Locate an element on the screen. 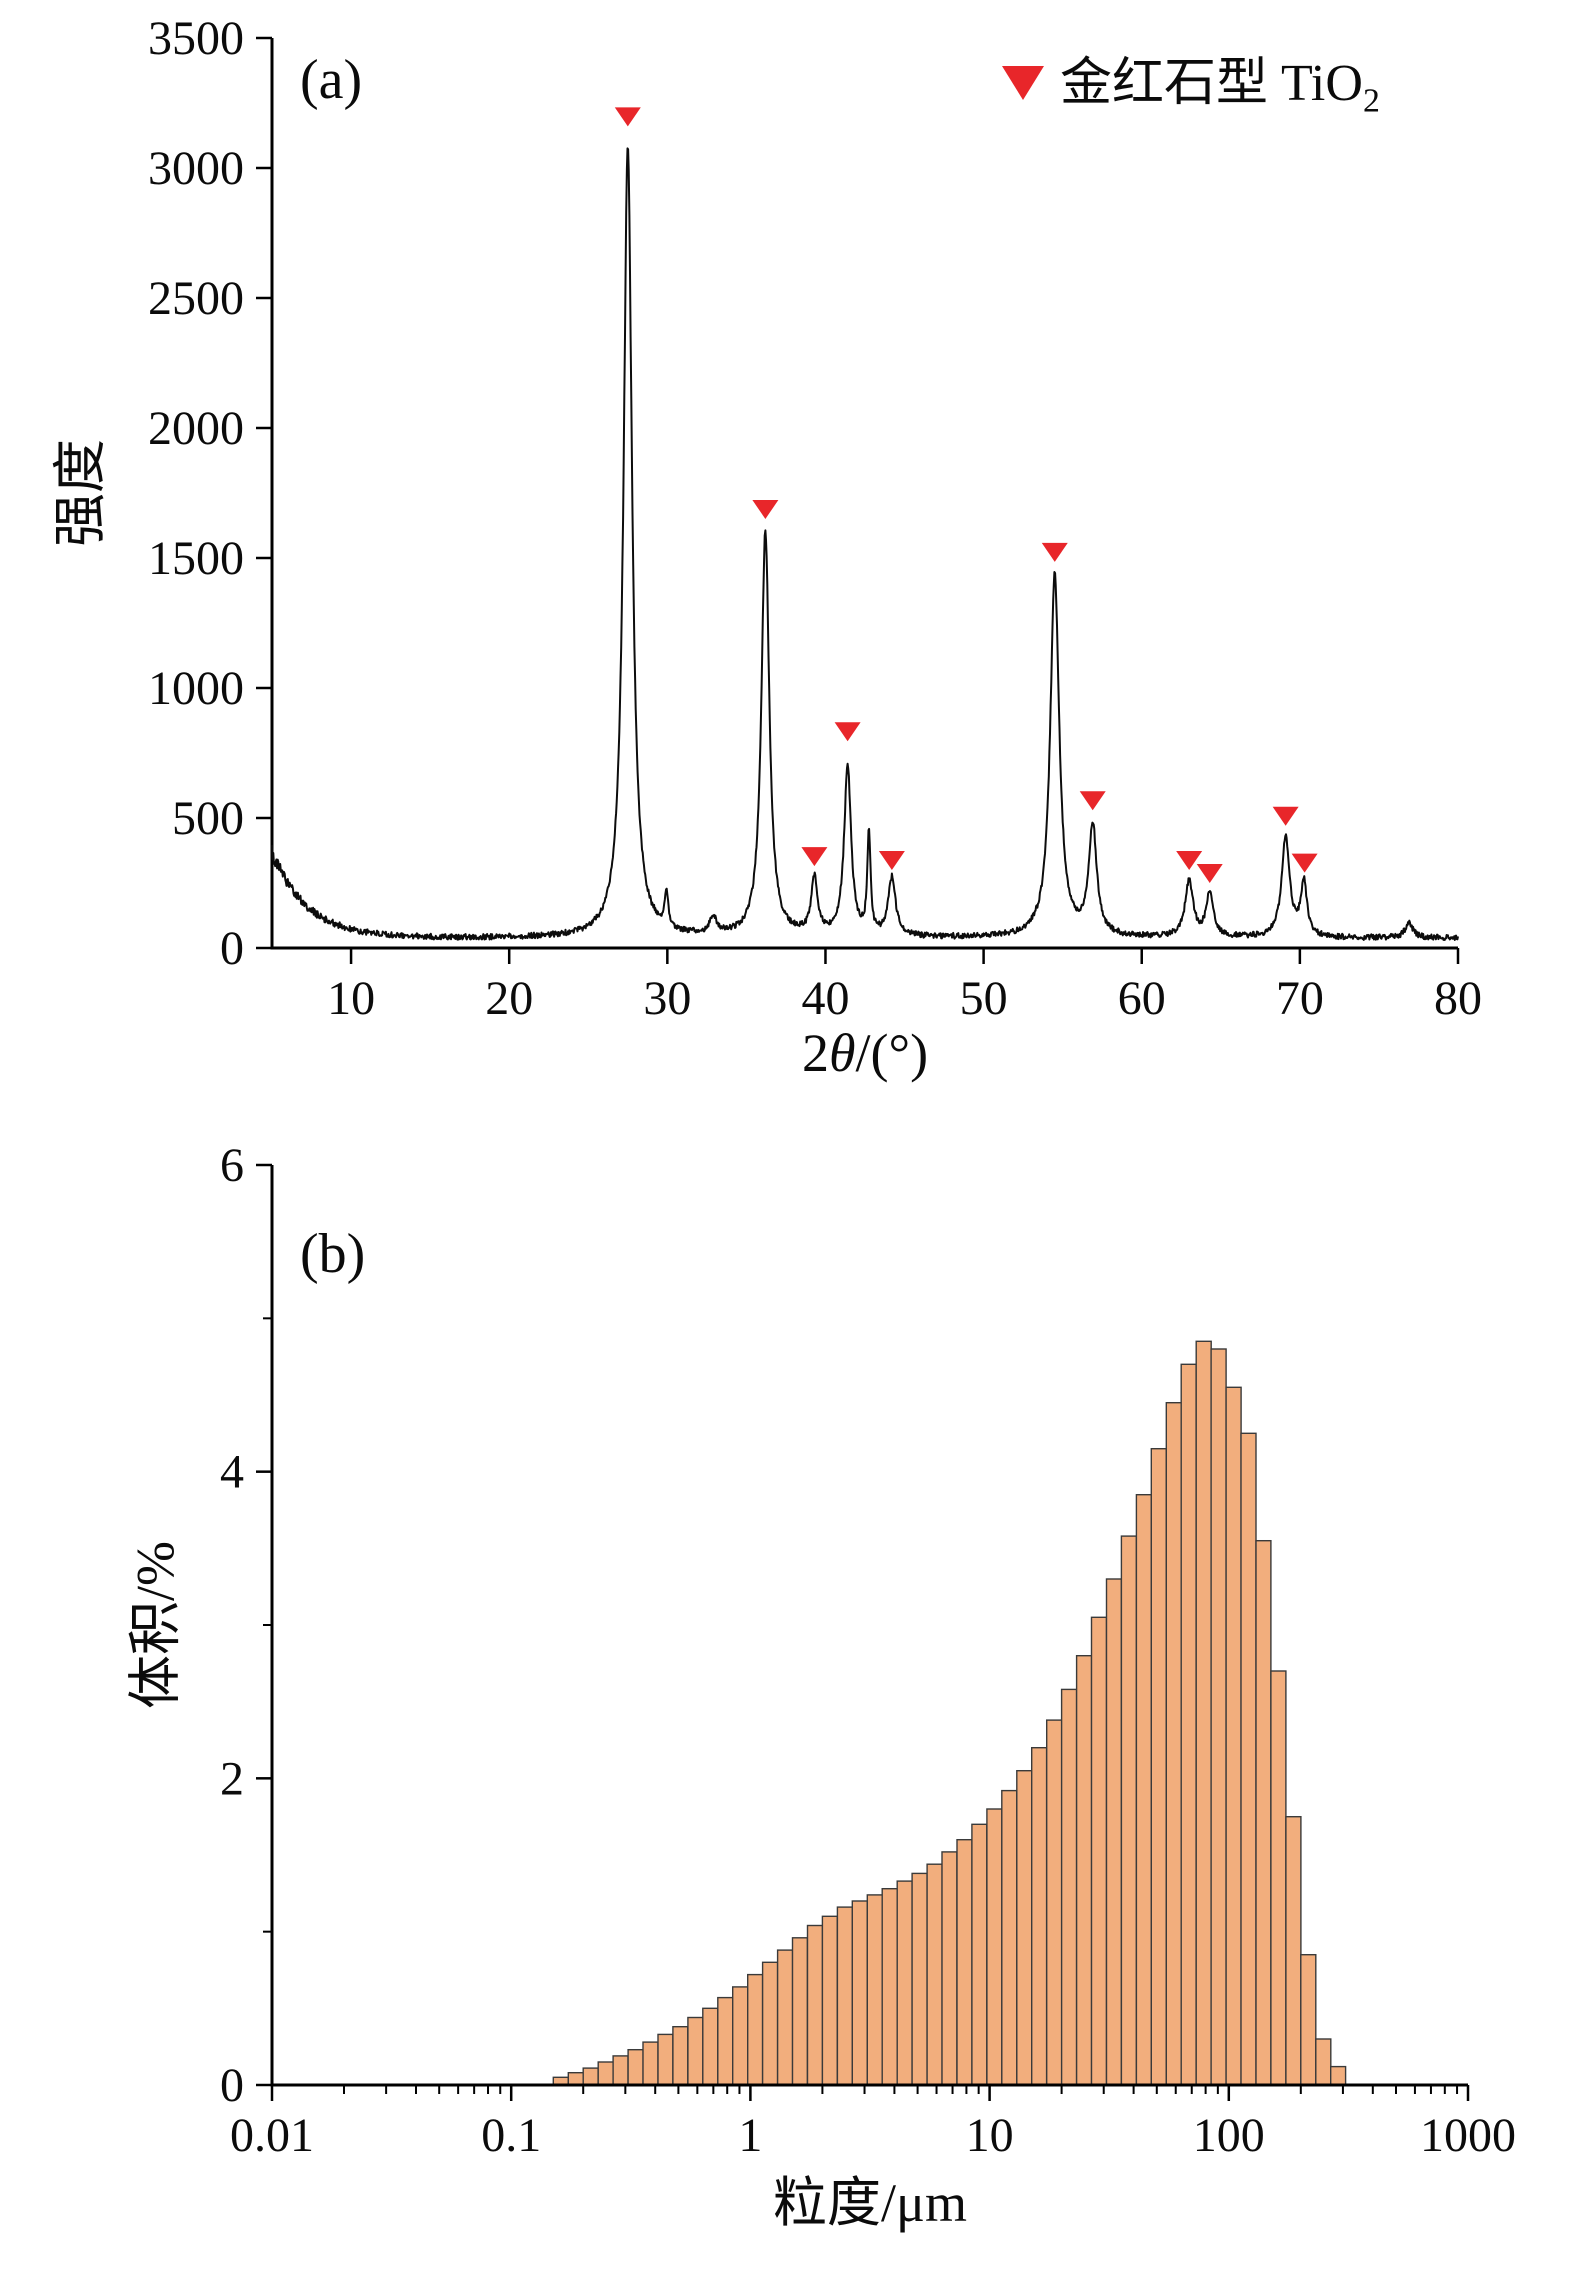  y-axis-label-b: 体积/% is located at coordinates (155, 1625).